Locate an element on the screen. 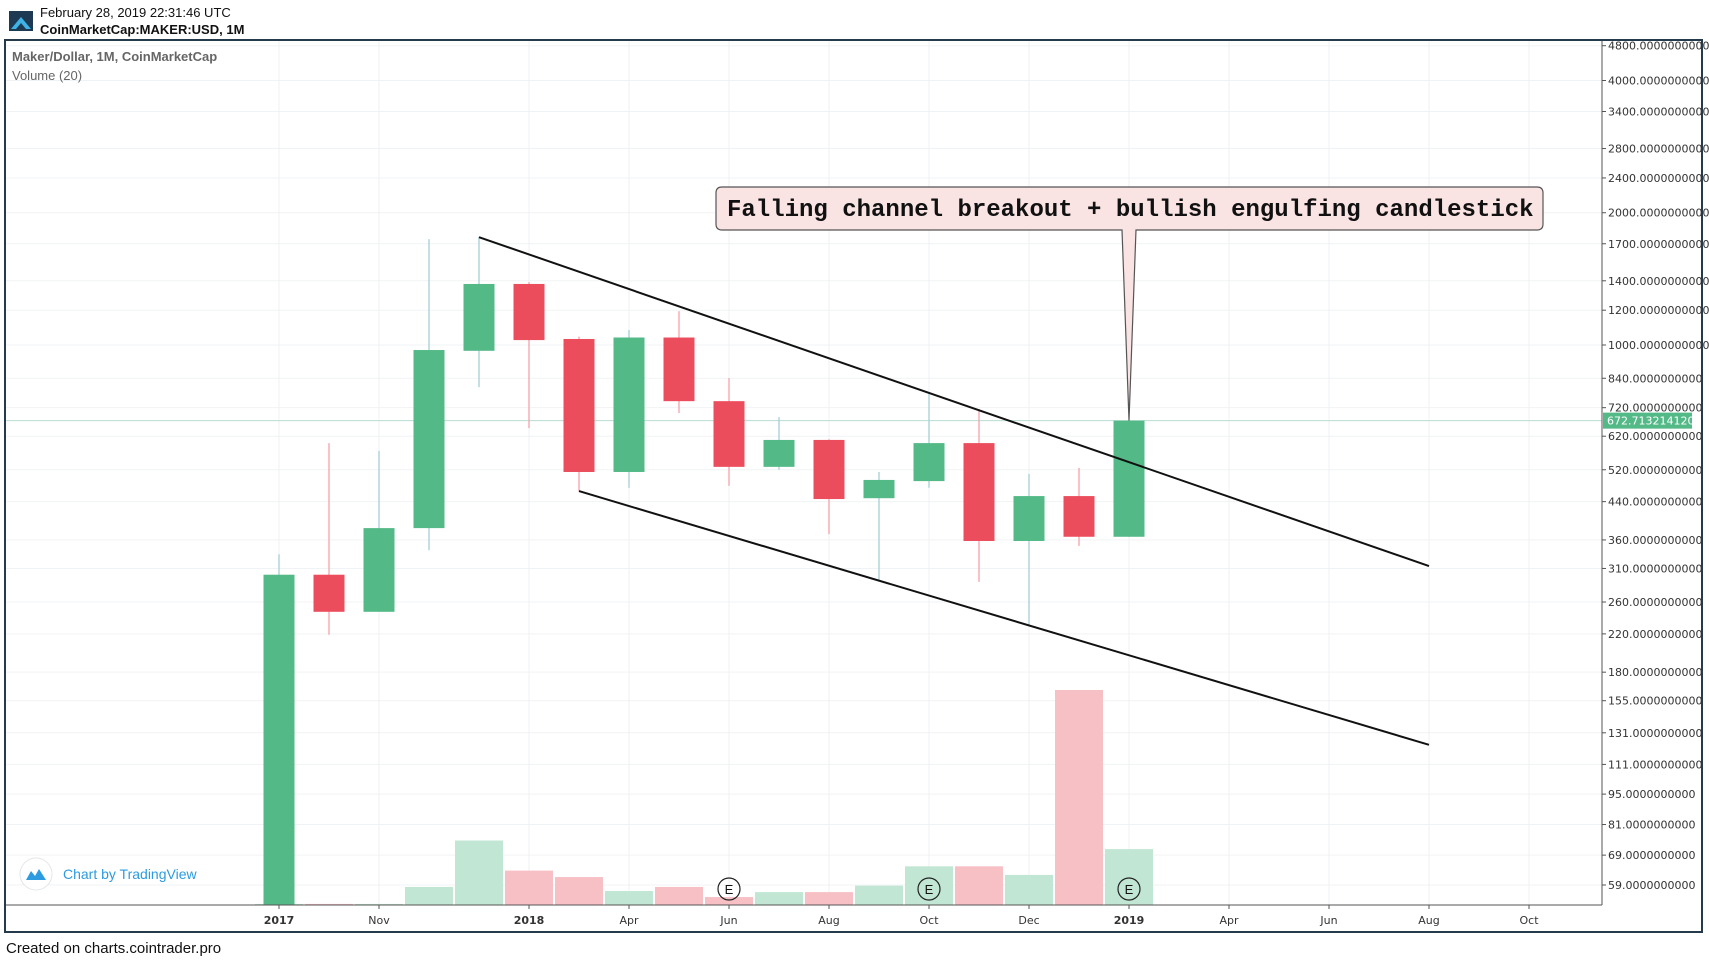  price-tick-label: 2000.0000000000 is located at coordinates (1658, 213).